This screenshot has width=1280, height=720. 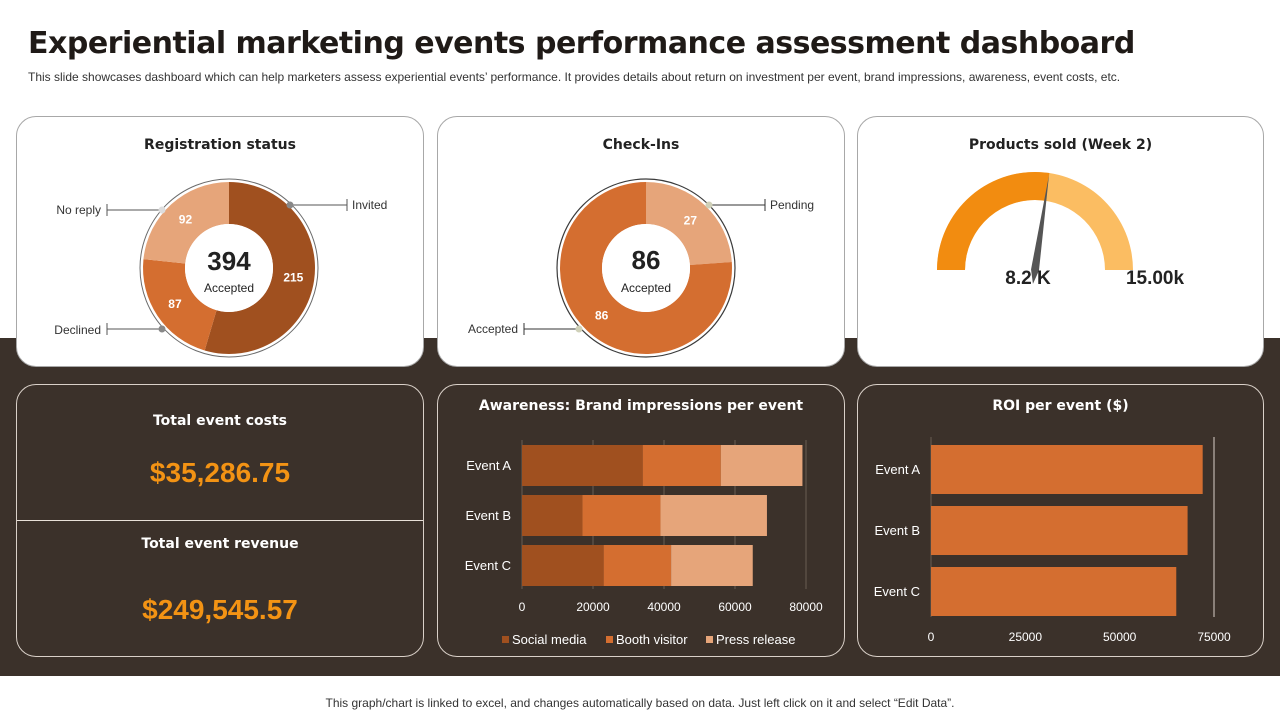 What do you see at coordinates (1060, 145) in the screenshot?
I see `products-sold-title: Products sold (Week 2)` at bounding box center [1060, 145].